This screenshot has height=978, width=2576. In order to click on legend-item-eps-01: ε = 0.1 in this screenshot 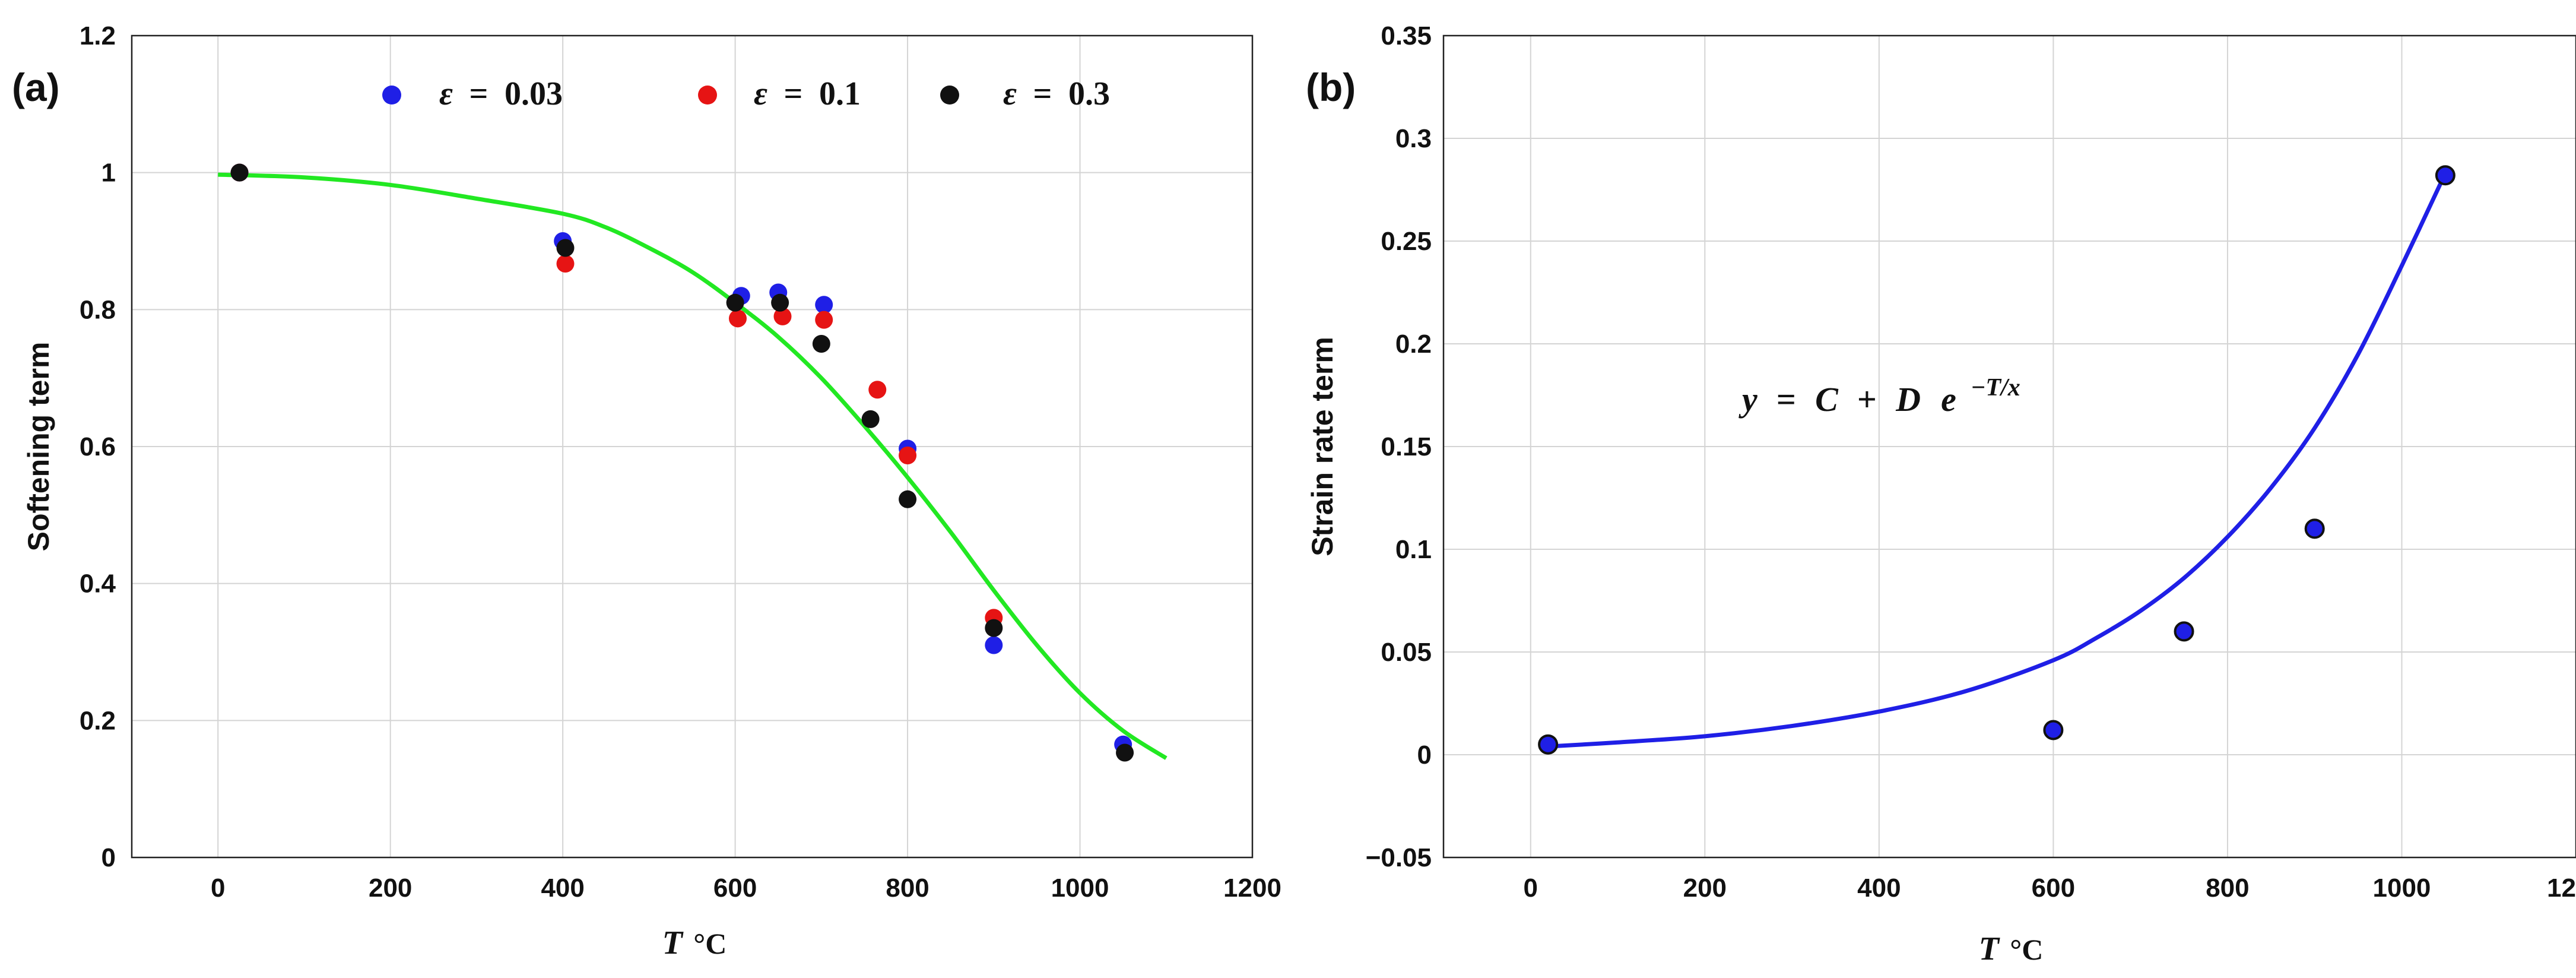, I will do `click(779, 93)`.